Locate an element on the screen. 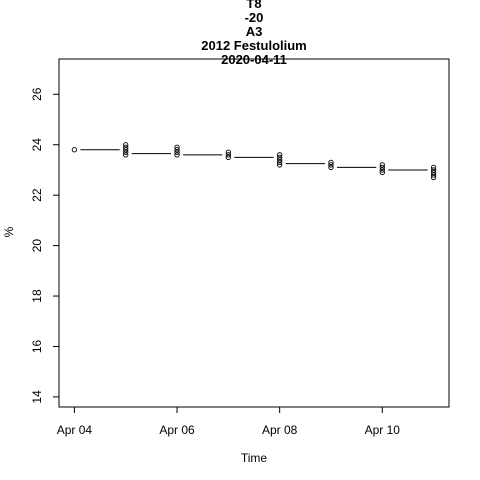 This screenshot has width=480, height=480. y-tick-label: 18 is located at coordinates (37, 296).